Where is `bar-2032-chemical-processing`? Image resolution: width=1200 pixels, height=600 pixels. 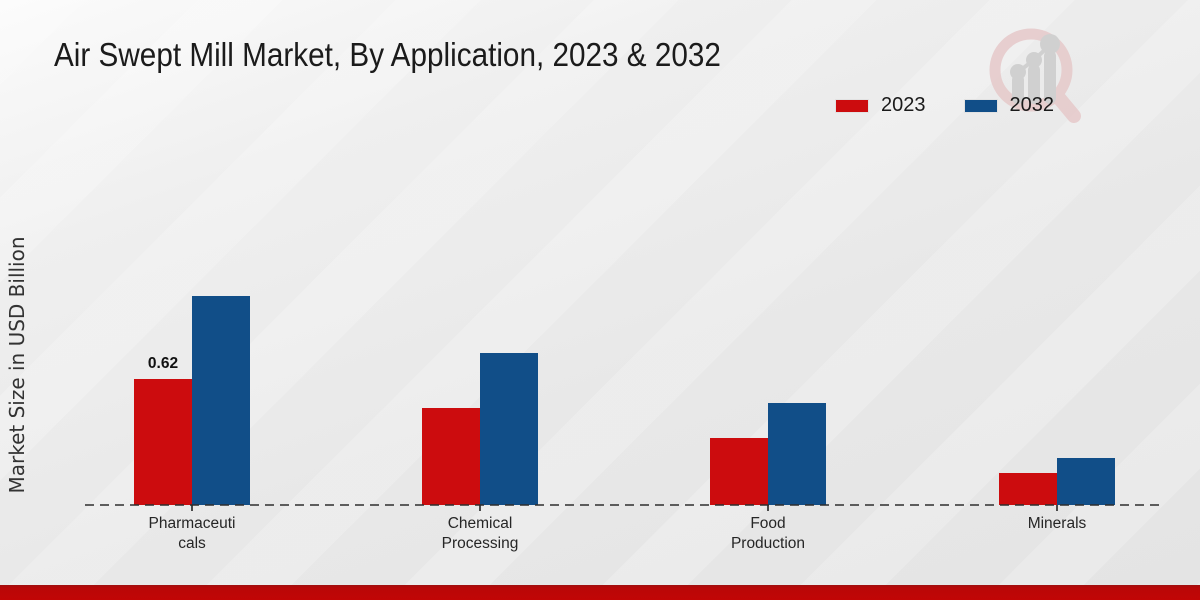 bar-2032-chemical-processing is located at coordinates (509, 429).